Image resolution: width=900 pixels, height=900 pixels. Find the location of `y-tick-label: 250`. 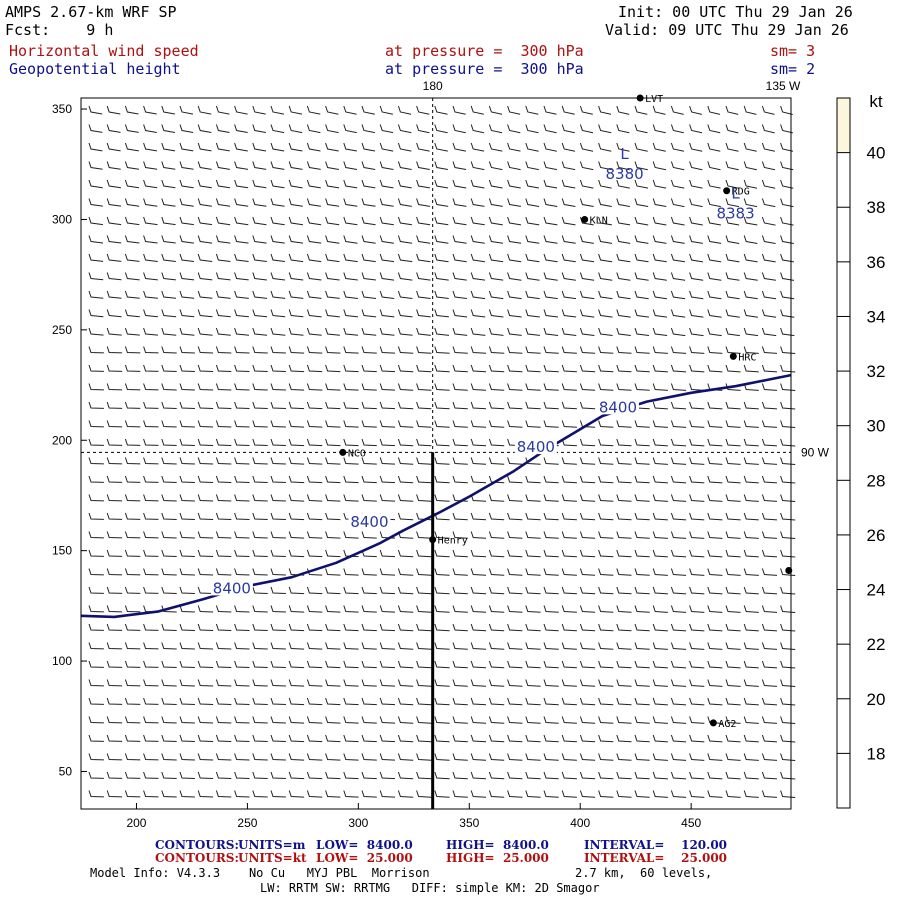

y-tick-label: 250 is located at coordinates (62, 330).